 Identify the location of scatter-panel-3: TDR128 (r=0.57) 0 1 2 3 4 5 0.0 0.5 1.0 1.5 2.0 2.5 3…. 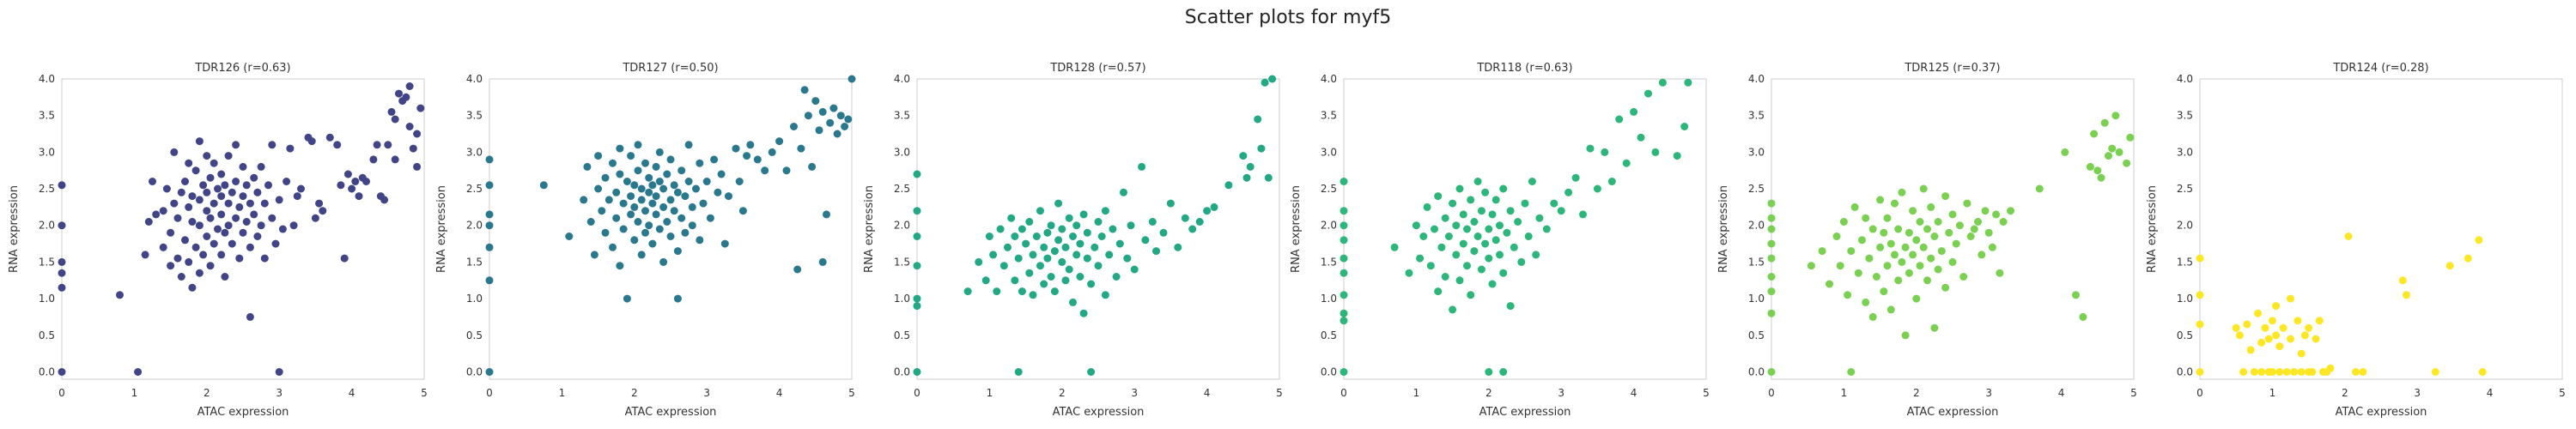
(1073, 240).